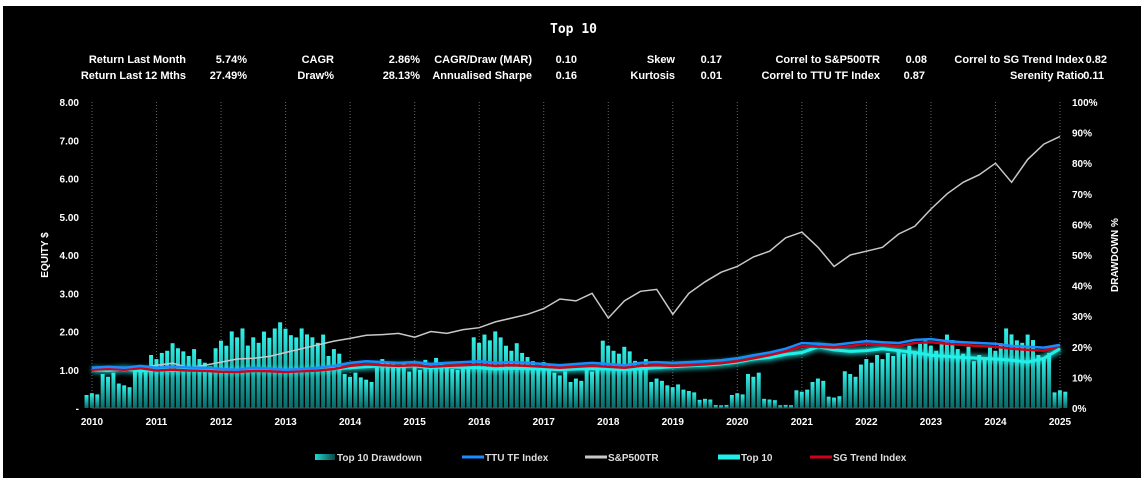  What do you see at coordinates (916, 60) in the screenshot?
I see `stat-value: 0.08` at bounding box center [916, 60].